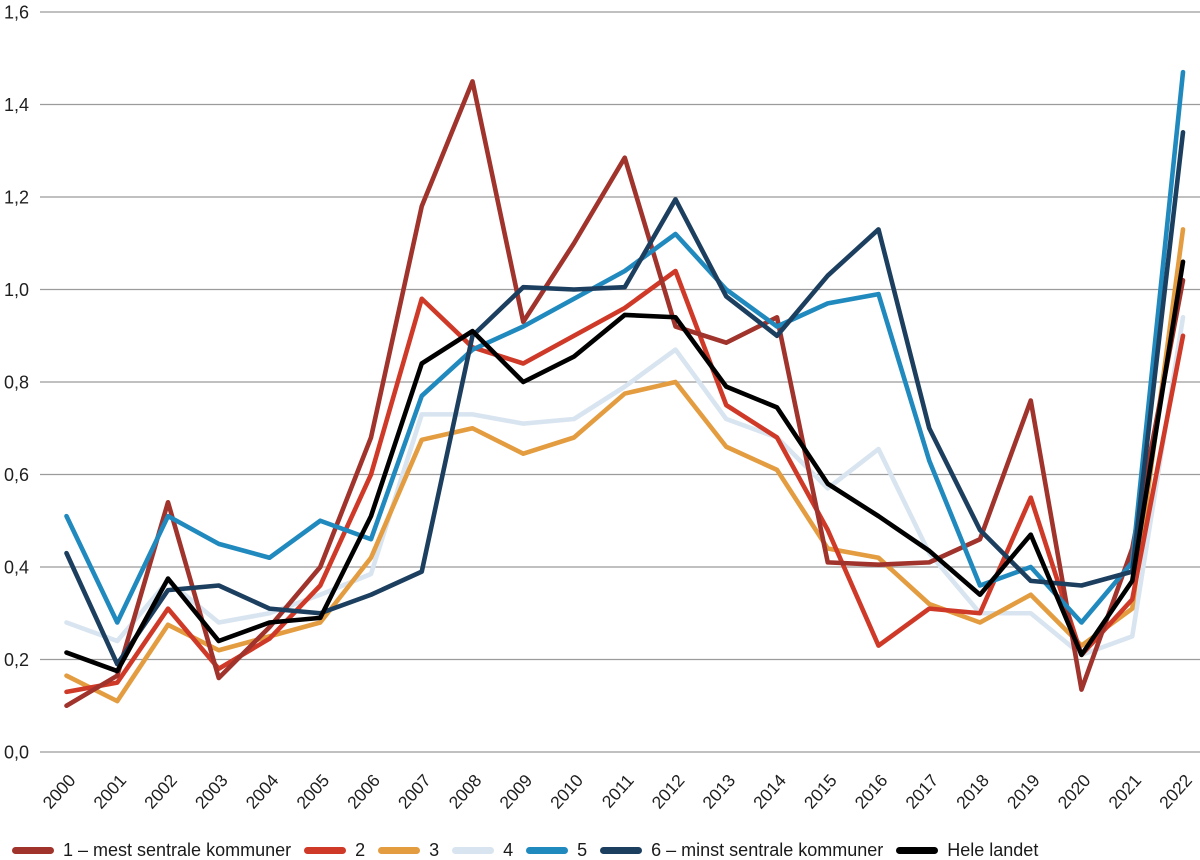 This screenshot has width=1200, height=860. Describe the element at coordinates (508, 849) in the screenshot. I see `legend-label: 4` at that location.